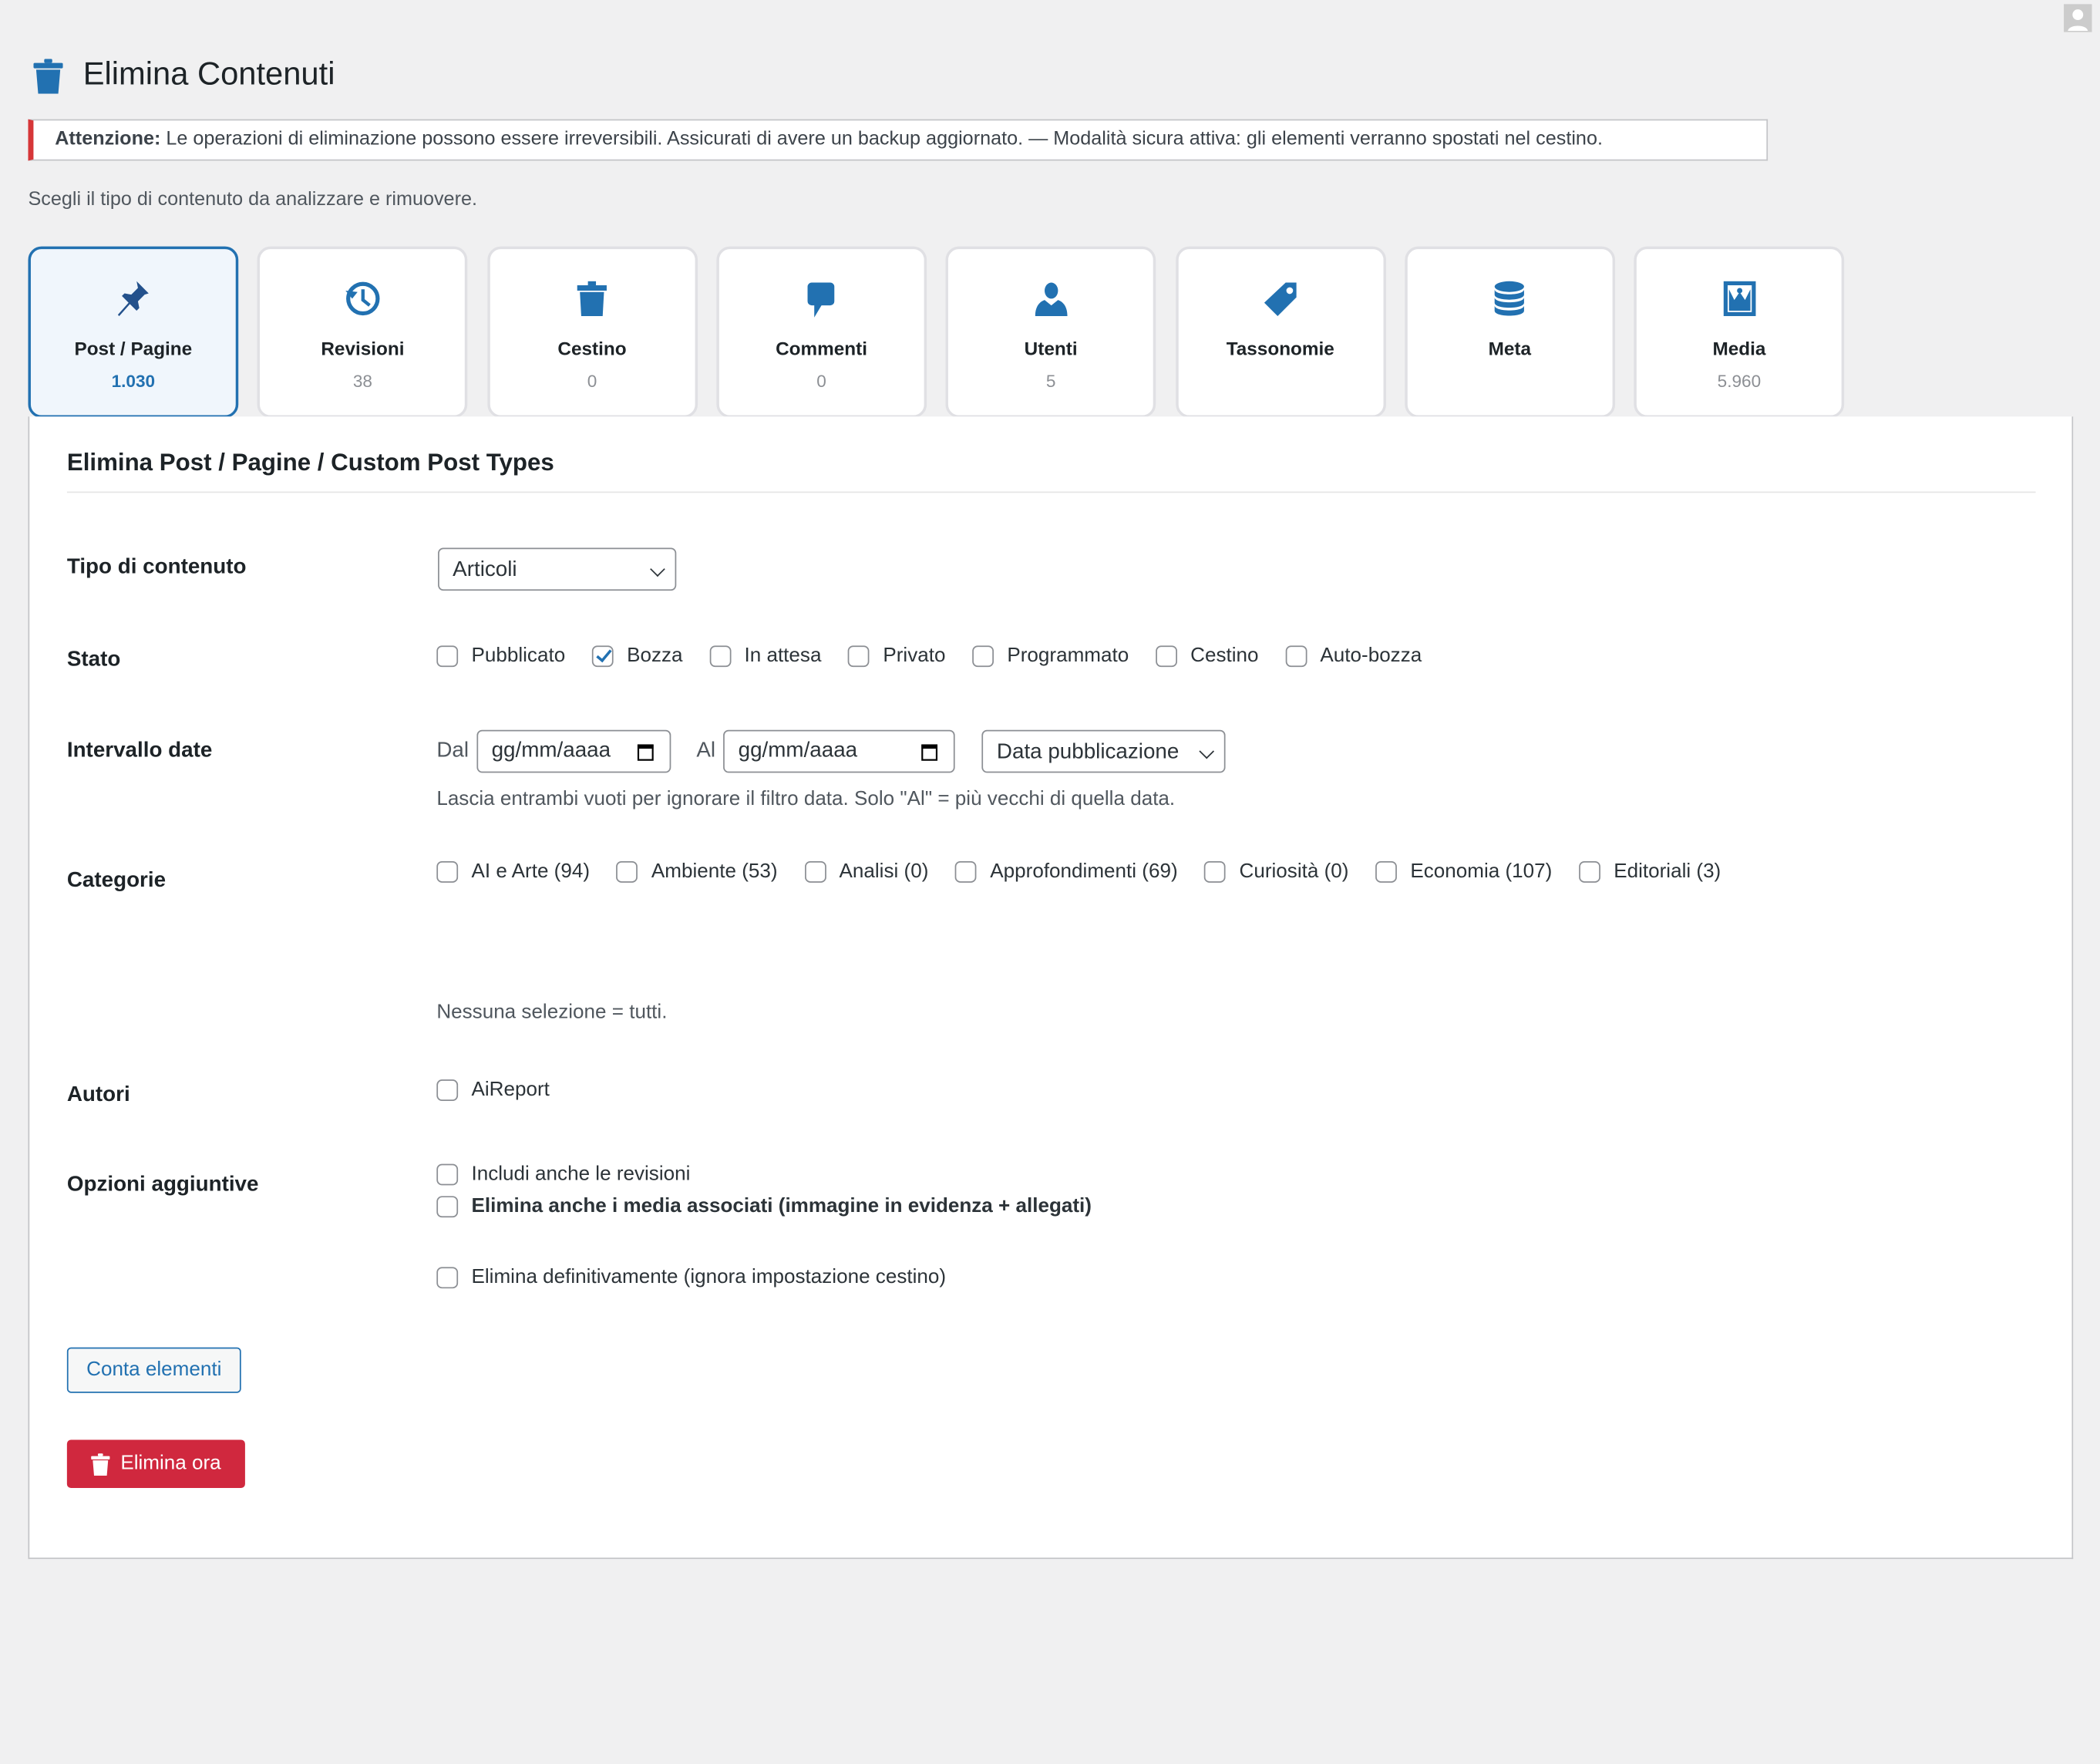 This screenshot has width=2100, height=1764. What do you see at coordinates (697, 871) in the screenshot?
I see `category-checkbox: Ambiente (53)` at bounding box center [697, 871].